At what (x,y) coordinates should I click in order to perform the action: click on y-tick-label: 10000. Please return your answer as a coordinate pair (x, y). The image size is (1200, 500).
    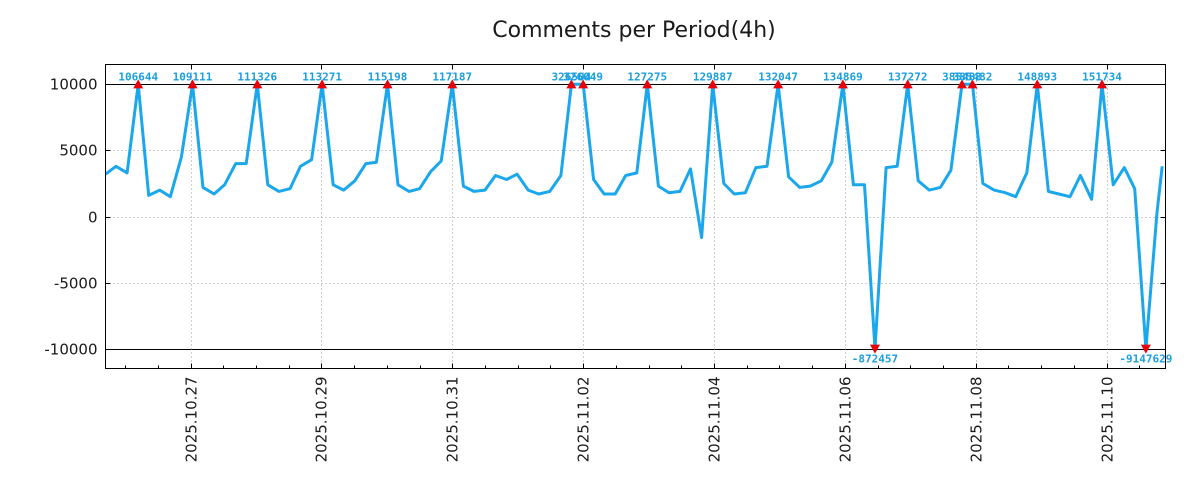
    Looking at the image, I should click on (74, 85).